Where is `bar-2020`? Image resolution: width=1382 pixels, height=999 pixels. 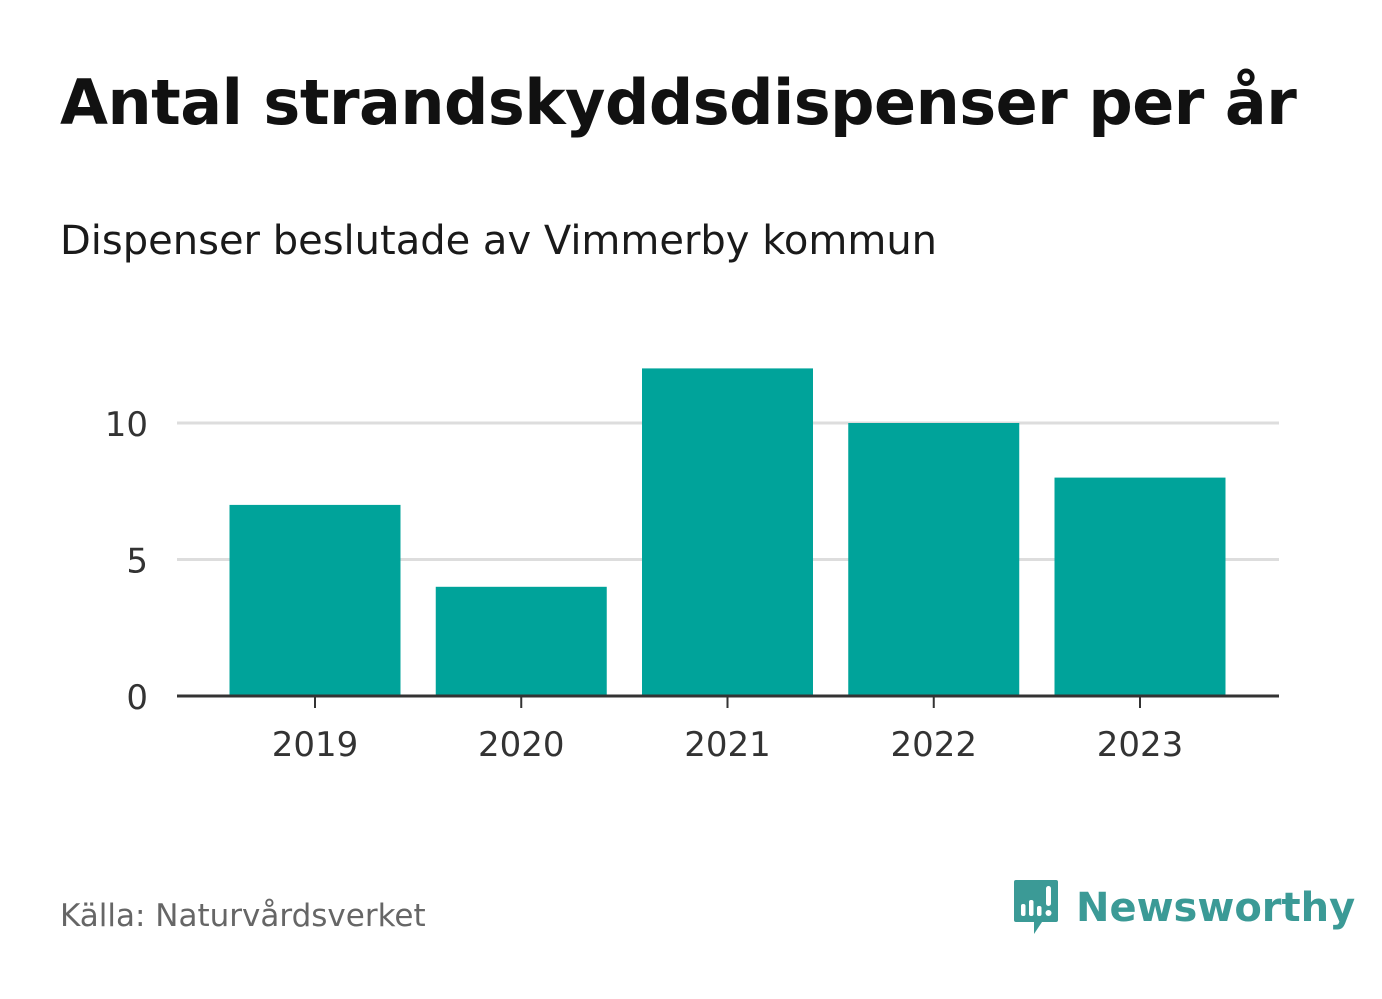
bar-2020 is located at coordinates (521, 641).